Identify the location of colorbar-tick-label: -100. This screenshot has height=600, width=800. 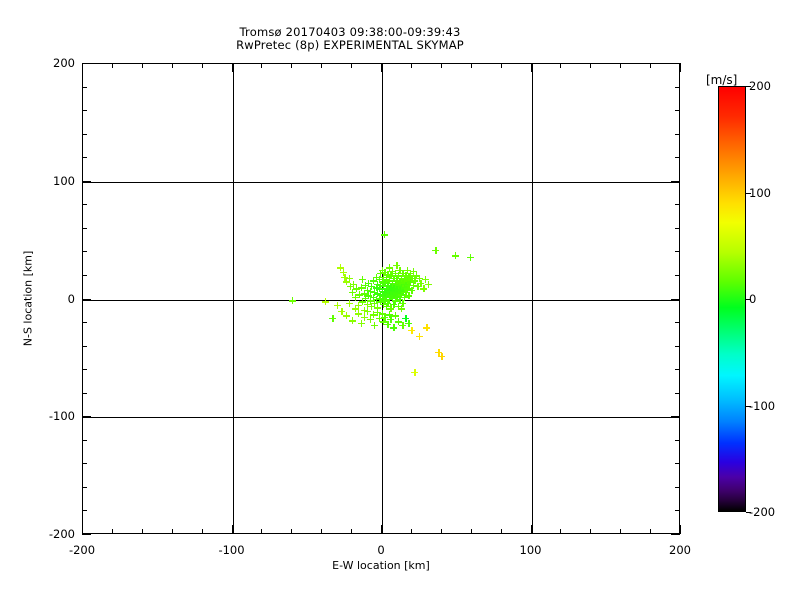
(762, 405).